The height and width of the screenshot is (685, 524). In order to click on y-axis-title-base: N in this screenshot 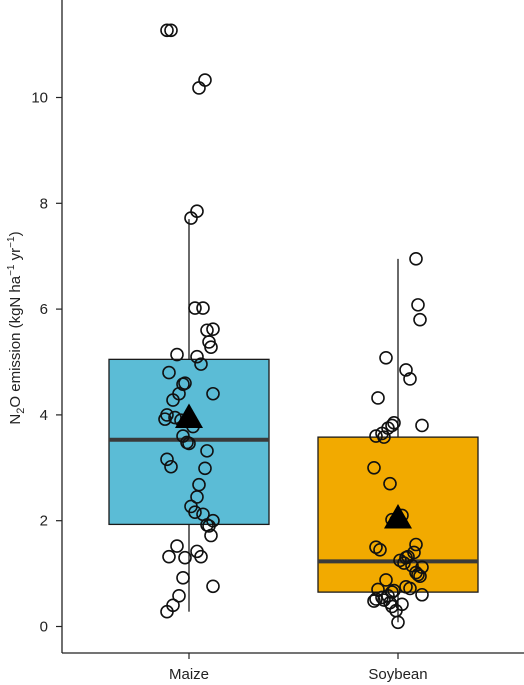, I will do `click(15, 419)`.